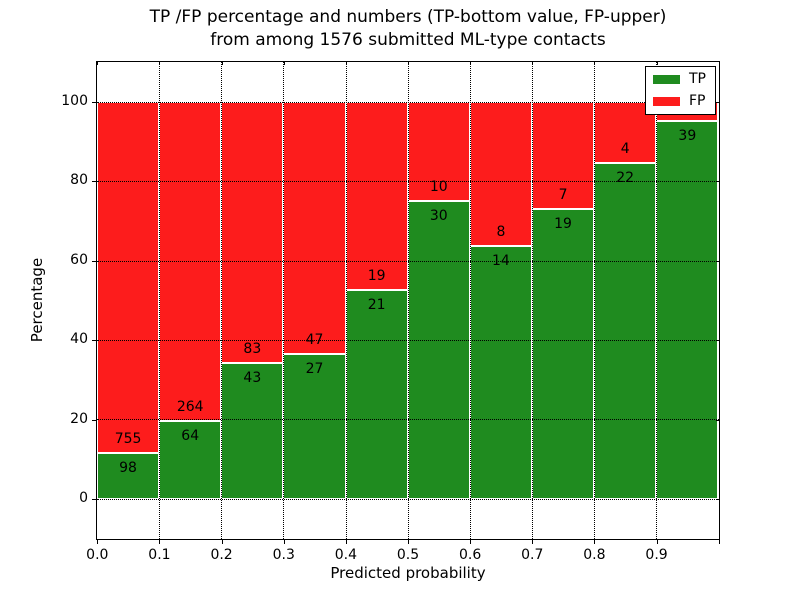 This screenshot has height=600, width=800. I want to click on fp-count-label: 10, so click(438, 186).